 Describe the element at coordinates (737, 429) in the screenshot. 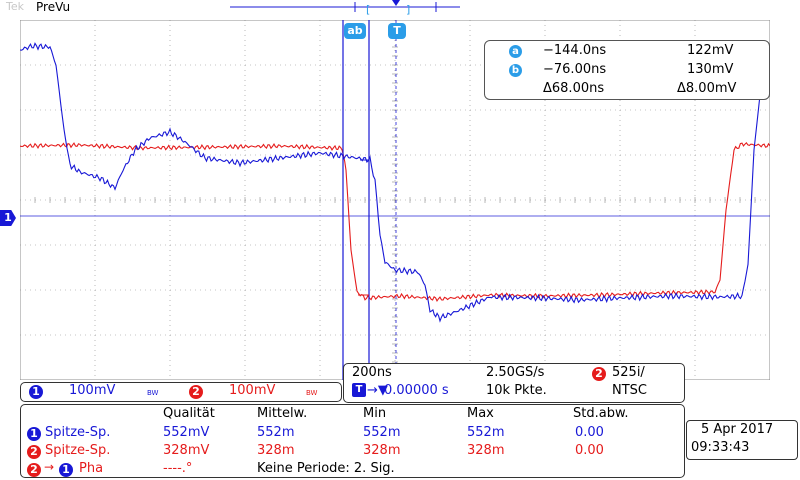

I see `date-label: 5 Apr 2017` at that location.